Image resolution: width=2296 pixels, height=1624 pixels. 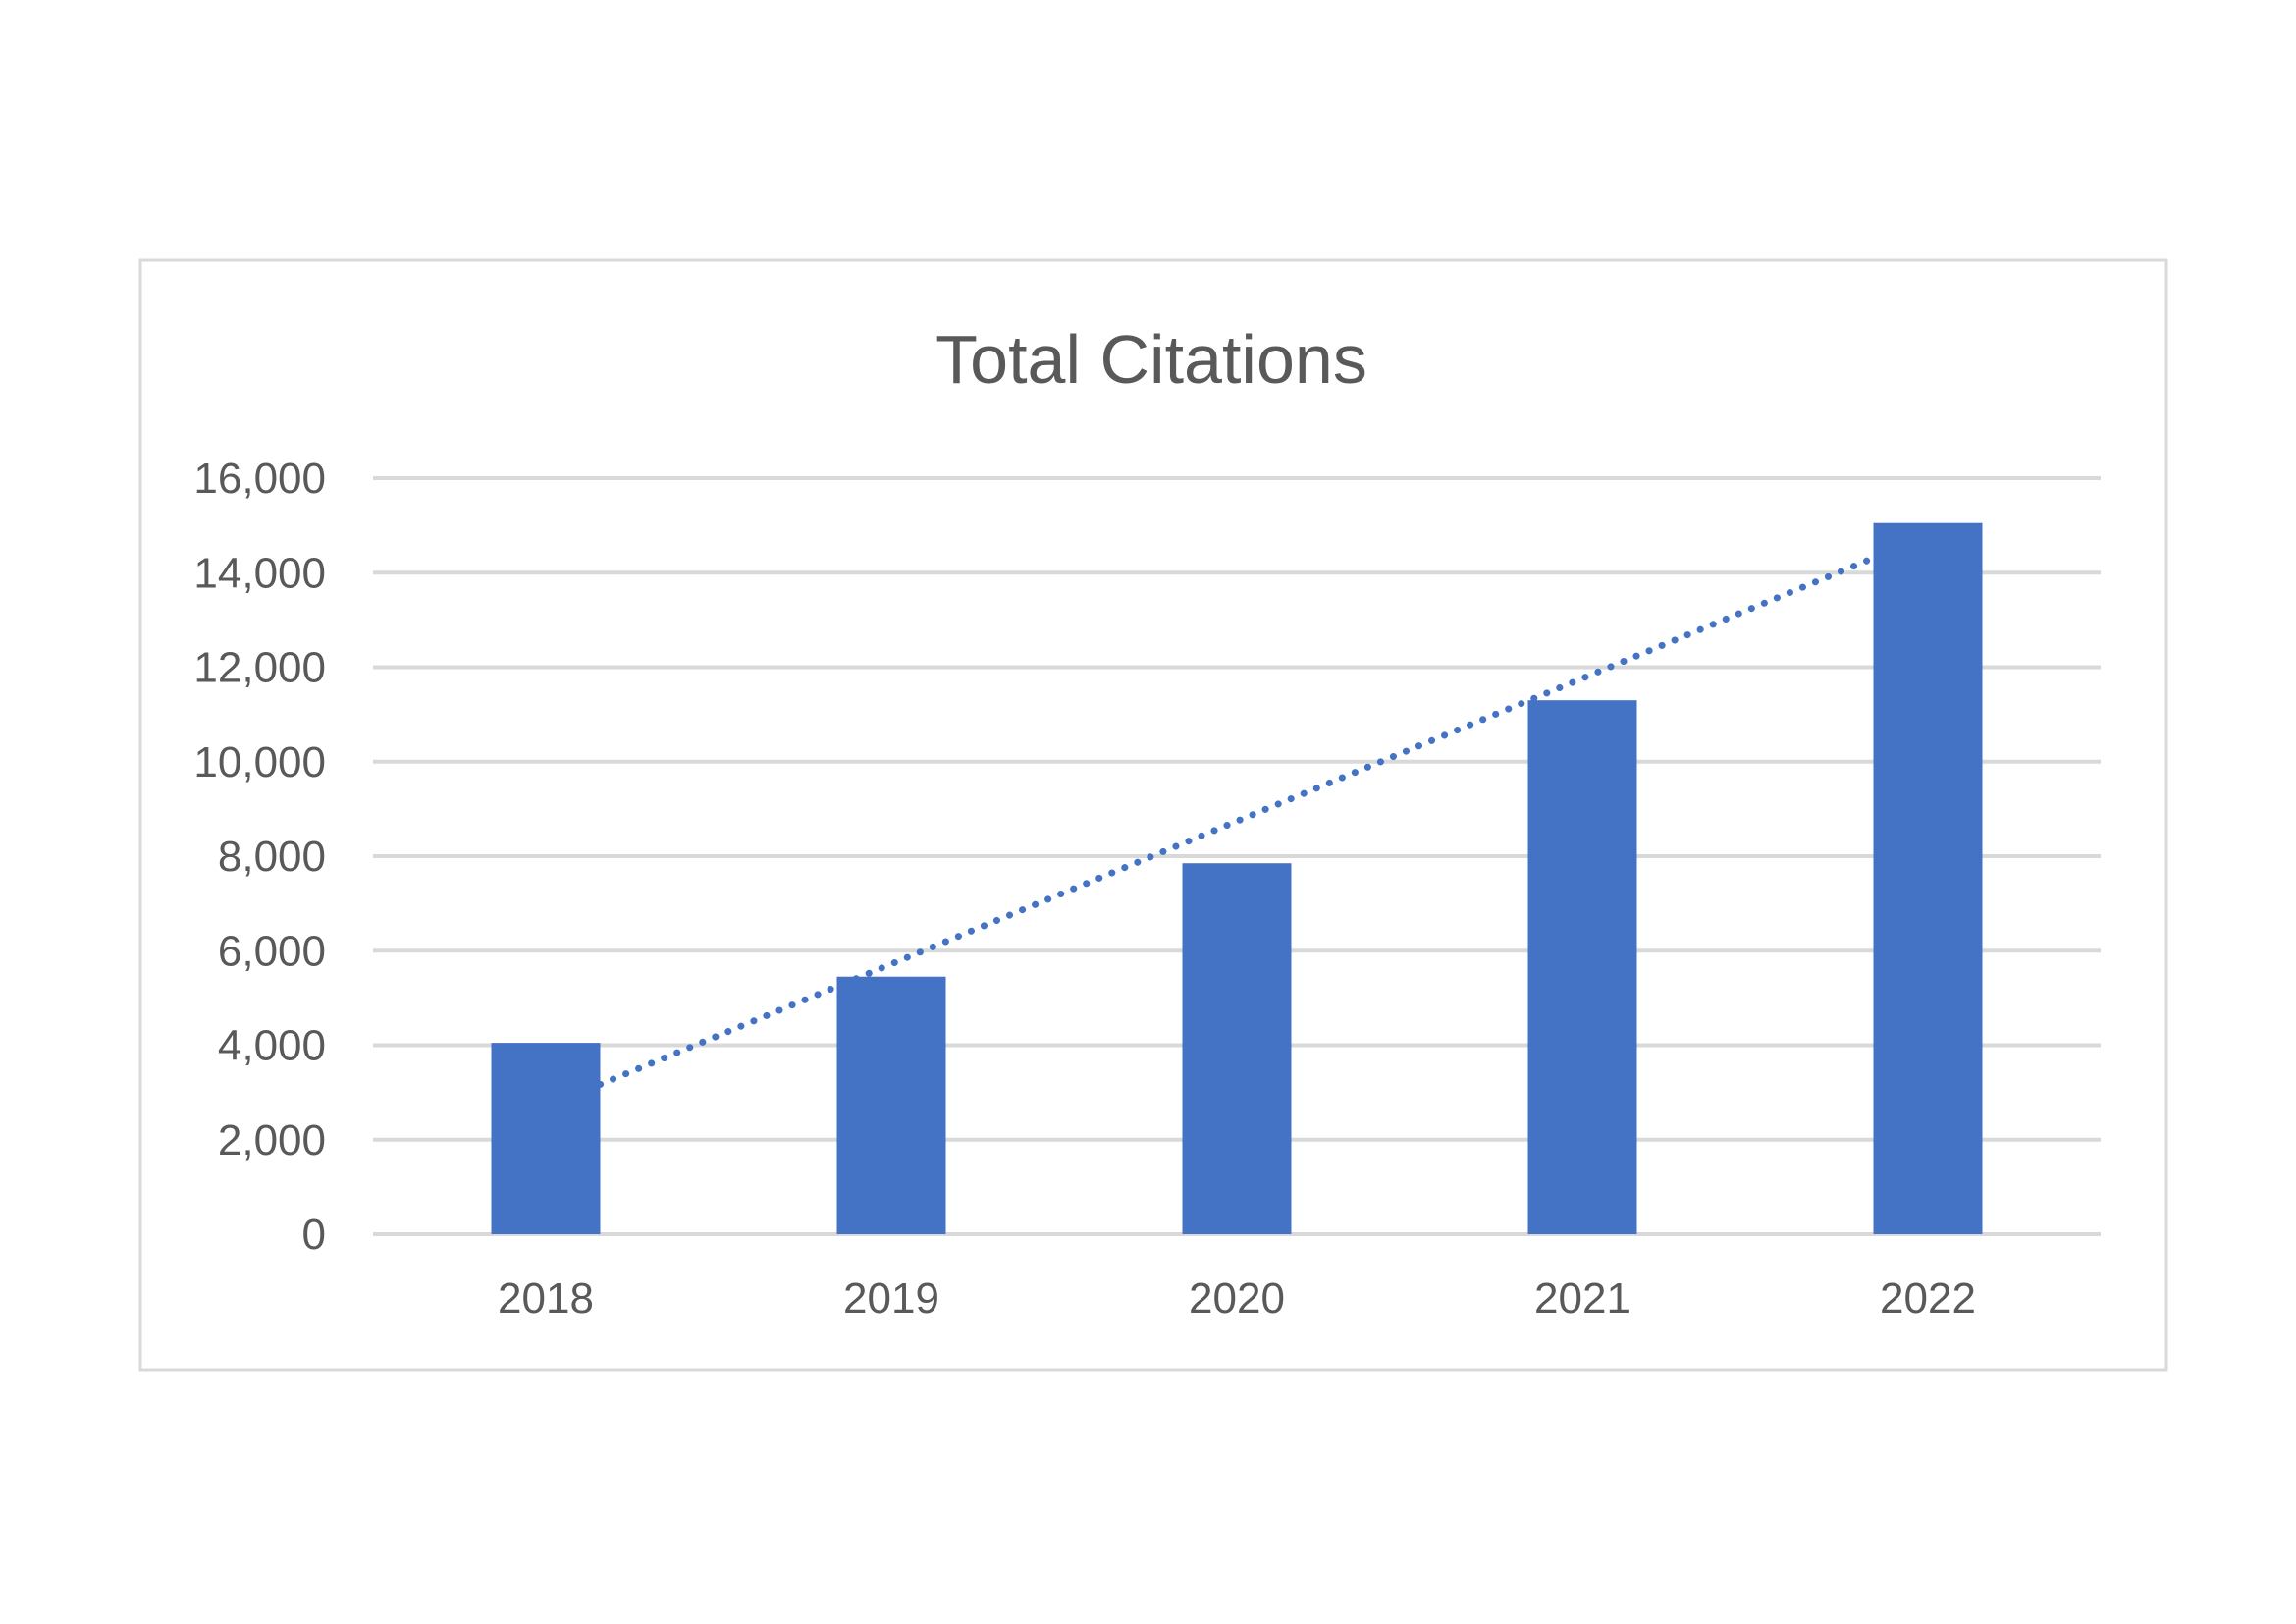 I want to click on x-tick-label: 2021, so click(x=1582, y=1298).